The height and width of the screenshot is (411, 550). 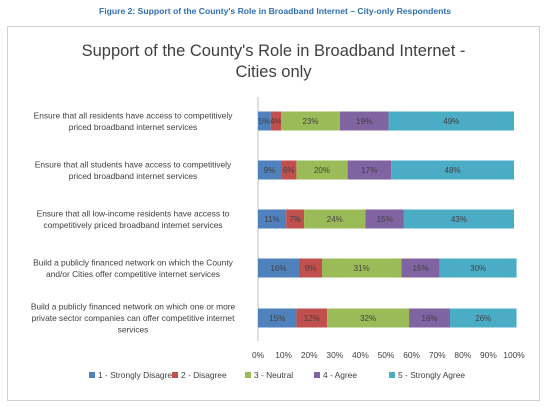 I want to click on data-label: 31%, so click(x=362, y=268).